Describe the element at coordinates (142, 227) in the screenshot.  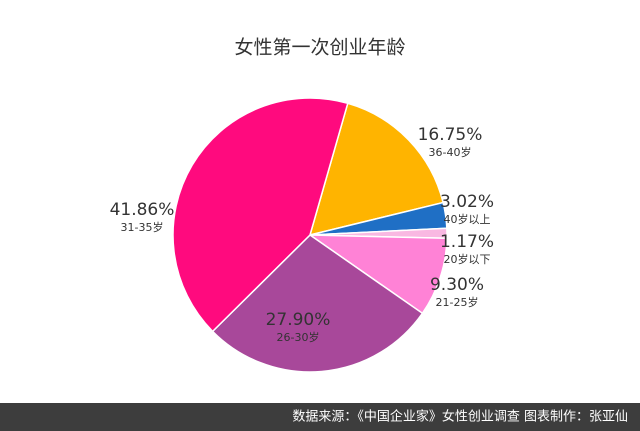
I see `category-label: 31-35岁` at that location.